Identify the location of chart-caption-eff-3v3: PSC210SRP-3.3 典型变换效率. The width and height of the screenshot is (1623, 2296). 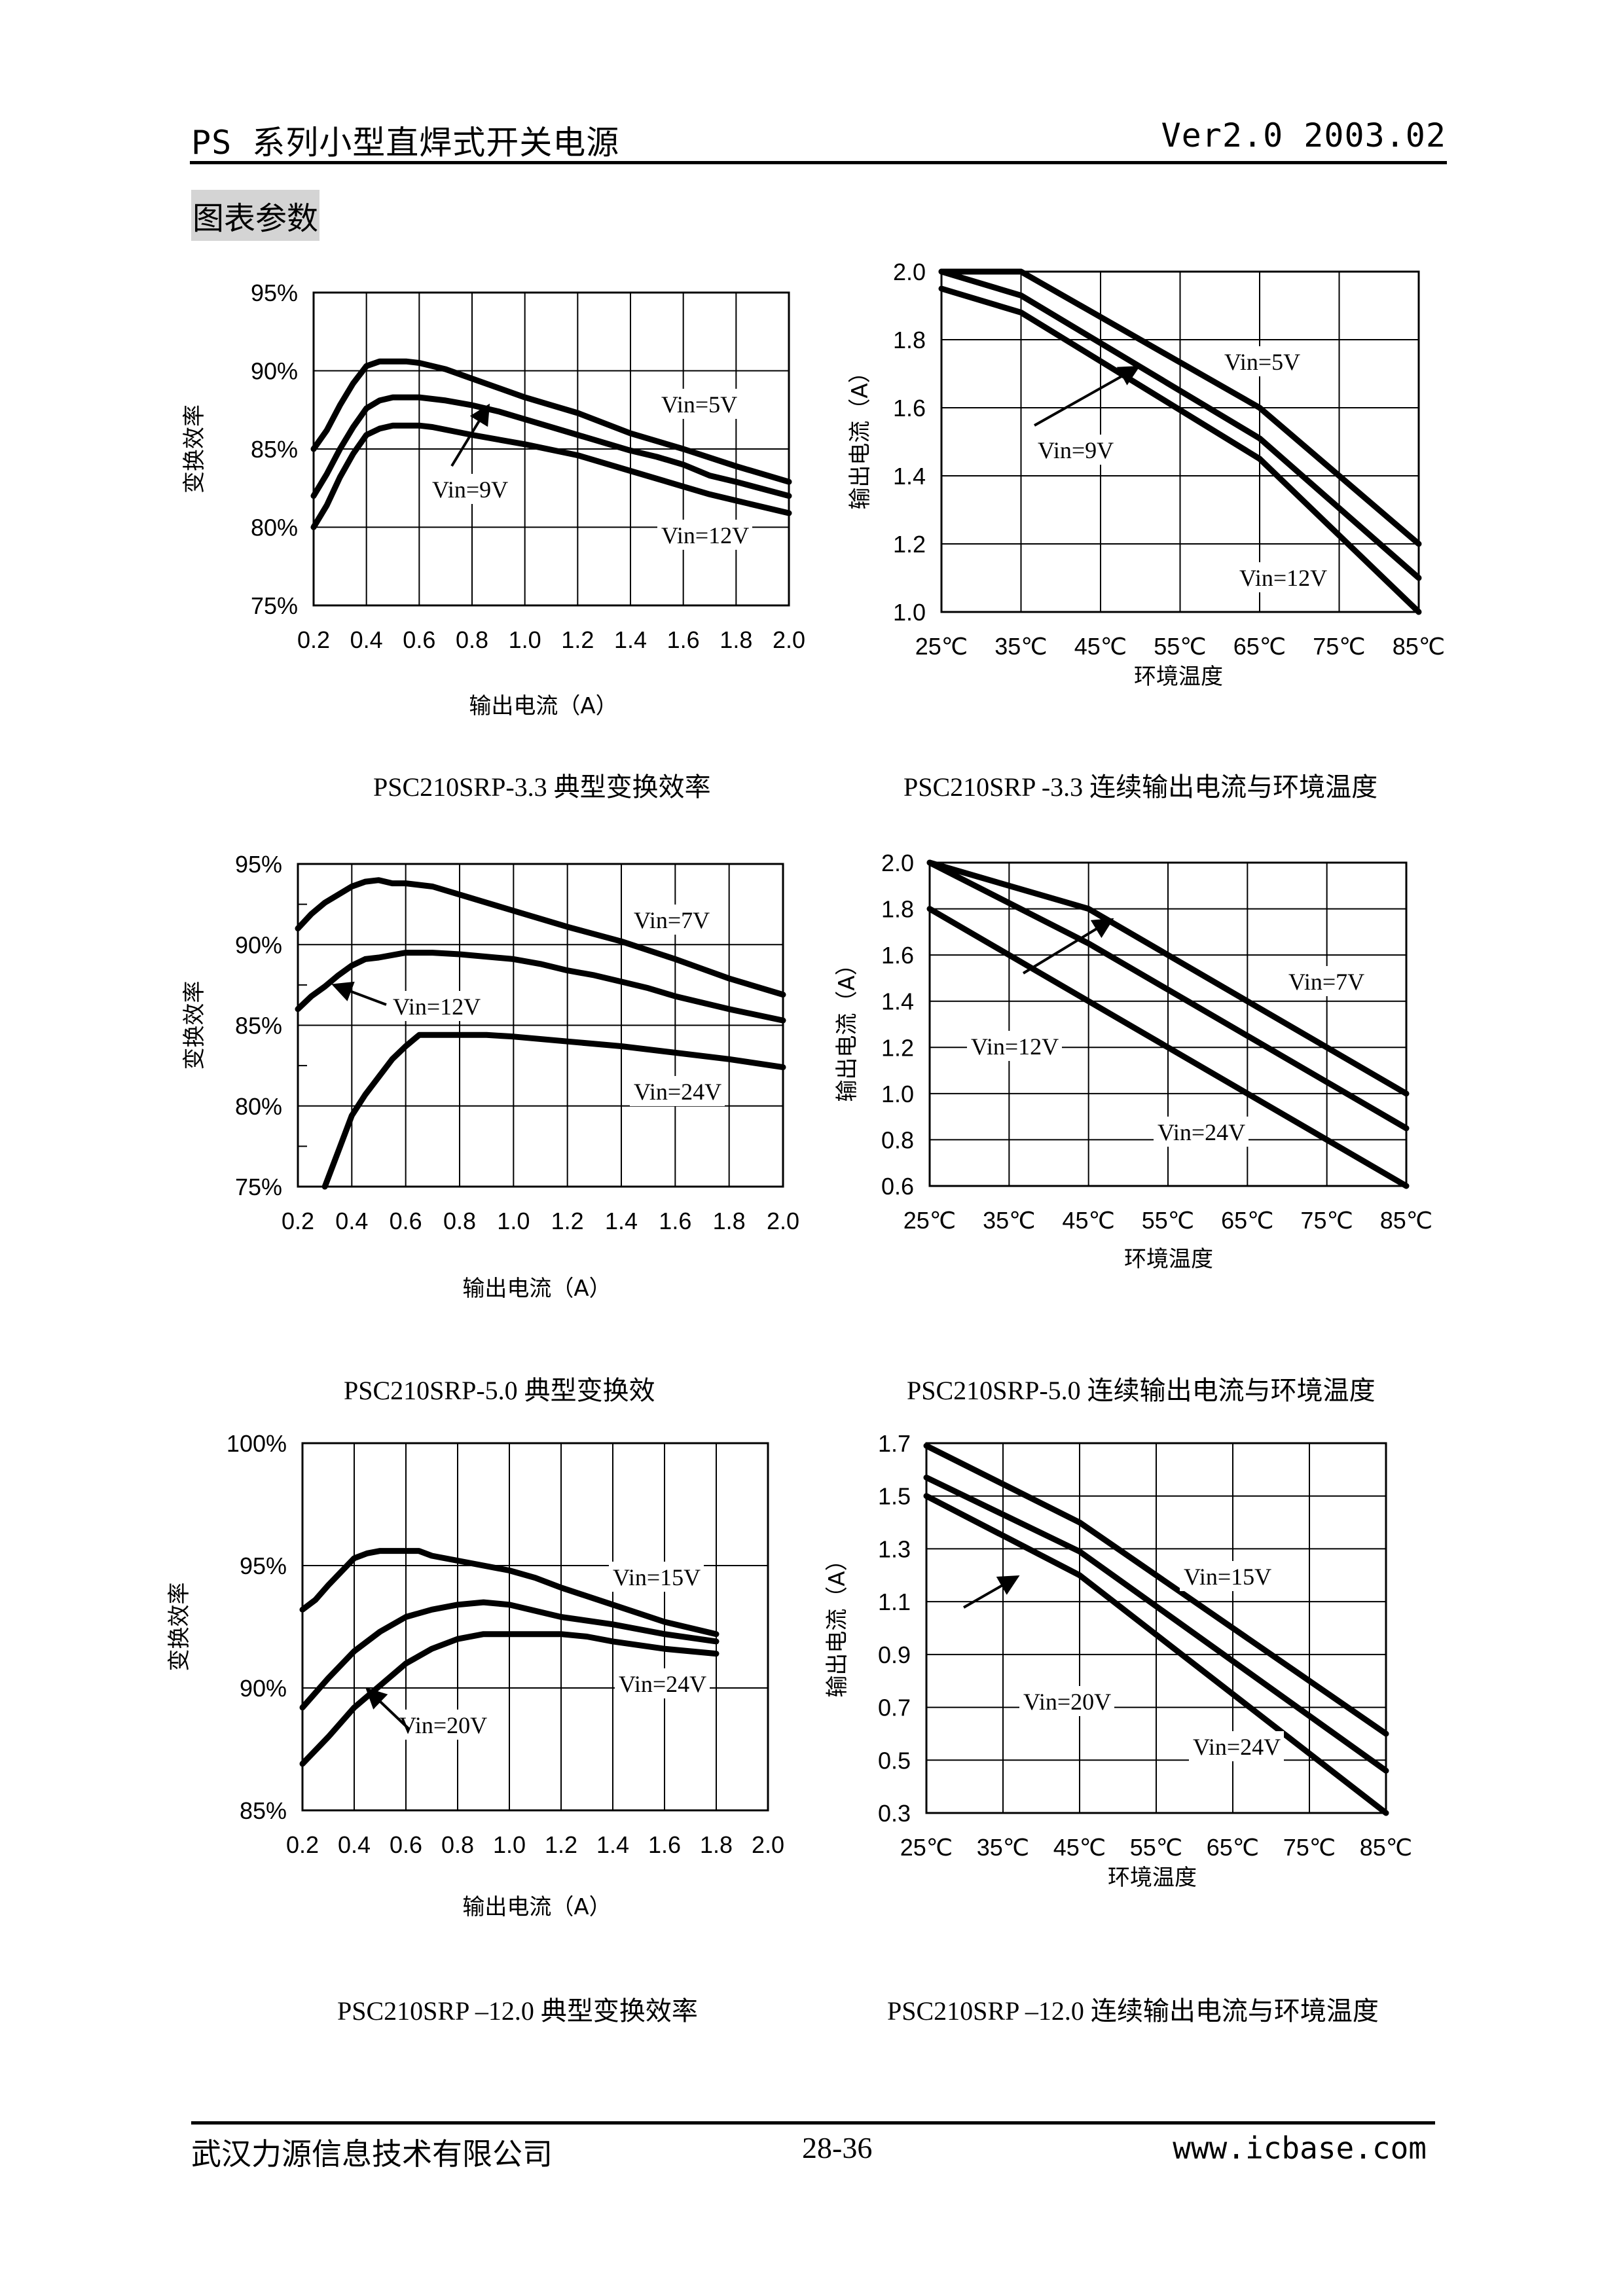
(542, 787).